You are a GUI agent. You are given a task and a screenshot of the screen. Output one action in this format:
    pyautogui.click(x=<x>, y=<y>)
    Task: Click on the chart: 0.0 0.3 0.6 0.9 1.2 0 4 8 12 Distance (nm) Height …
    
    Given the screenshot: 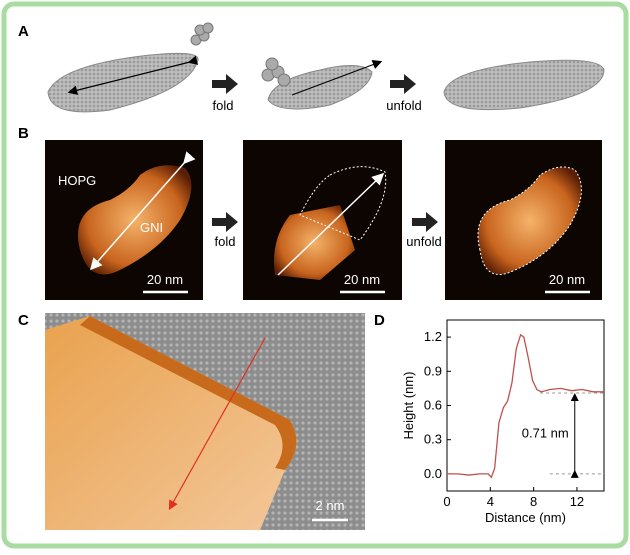 What is the action you would take?
    pyautogui.click(x=503, y=422)
    